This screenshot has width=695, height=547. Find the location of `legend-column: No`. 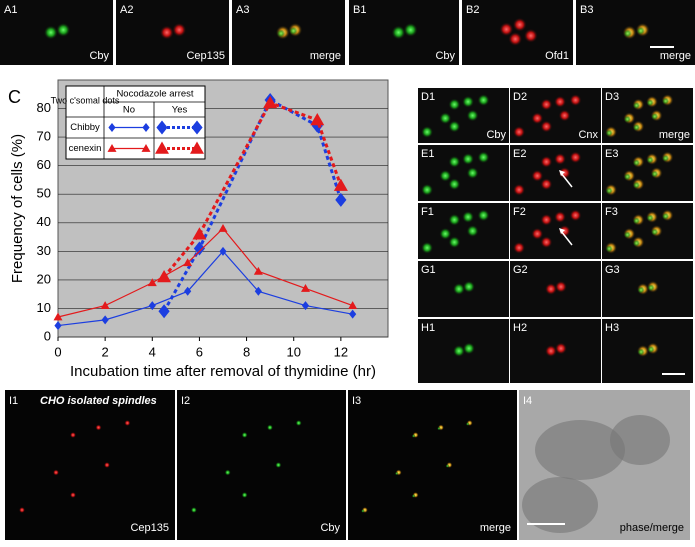

legend-column: No is located at coordinates (129, 110).